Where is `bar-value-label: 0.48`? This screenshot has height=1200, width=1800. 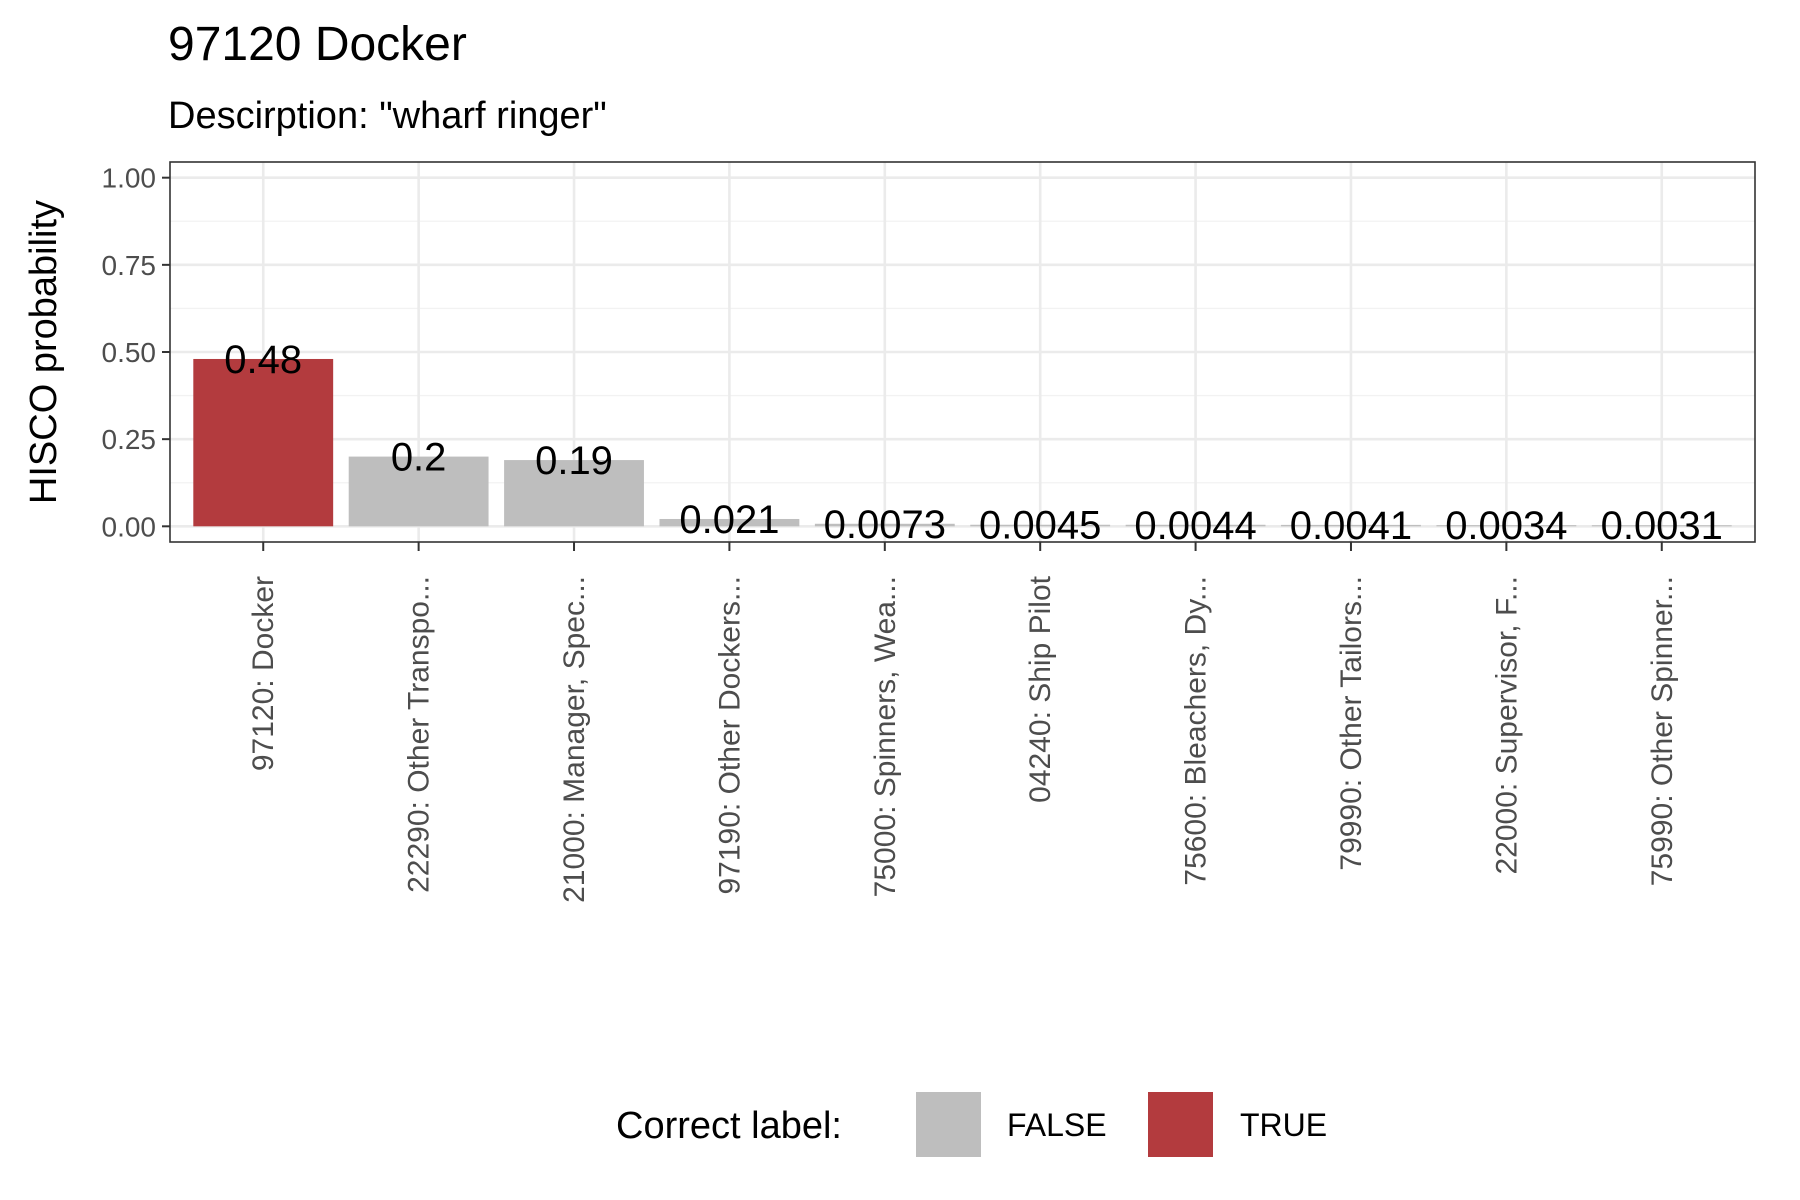 bar-value-label: 0.48 is located at coordinates (263, 360).